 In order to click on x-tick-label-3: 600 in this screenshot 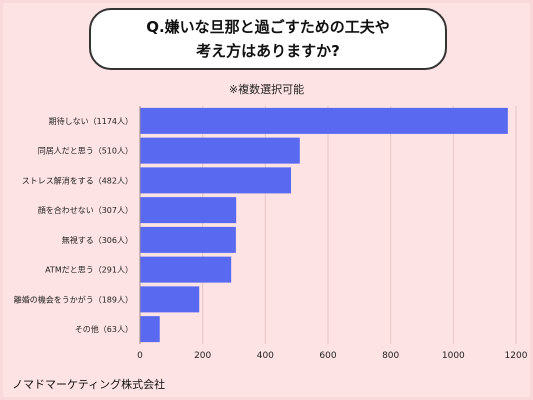, I will do `click(327, 356)`.